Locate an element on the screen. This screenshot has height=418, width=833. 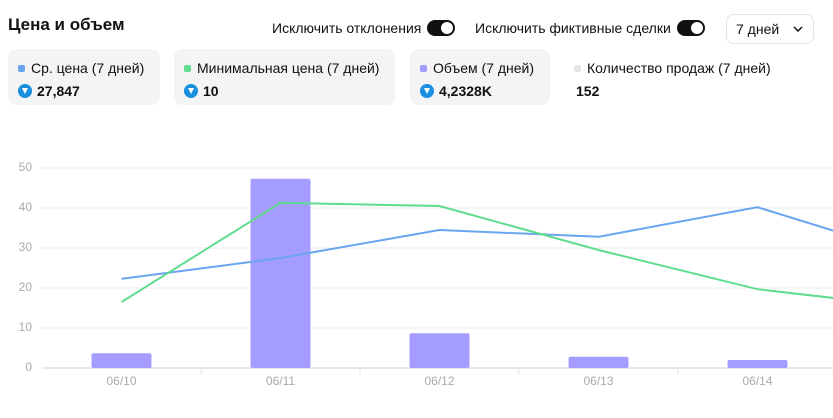
card-label-row: Ср. цена (7 дней) is located at coordinates (84, 68).